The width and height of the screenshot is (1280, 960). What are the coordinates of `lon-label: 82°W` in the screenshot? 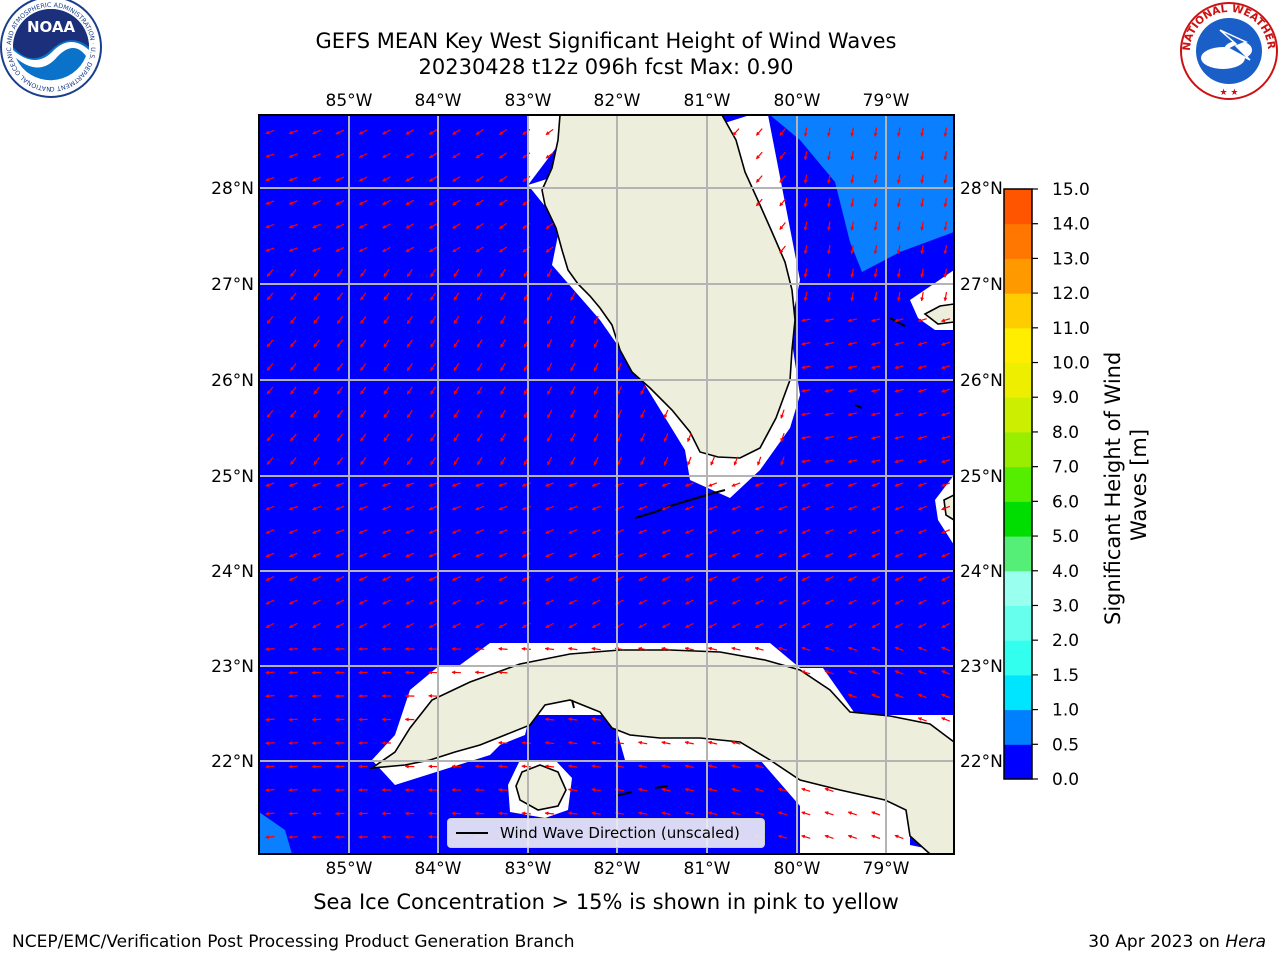 It's located at (617, 869).